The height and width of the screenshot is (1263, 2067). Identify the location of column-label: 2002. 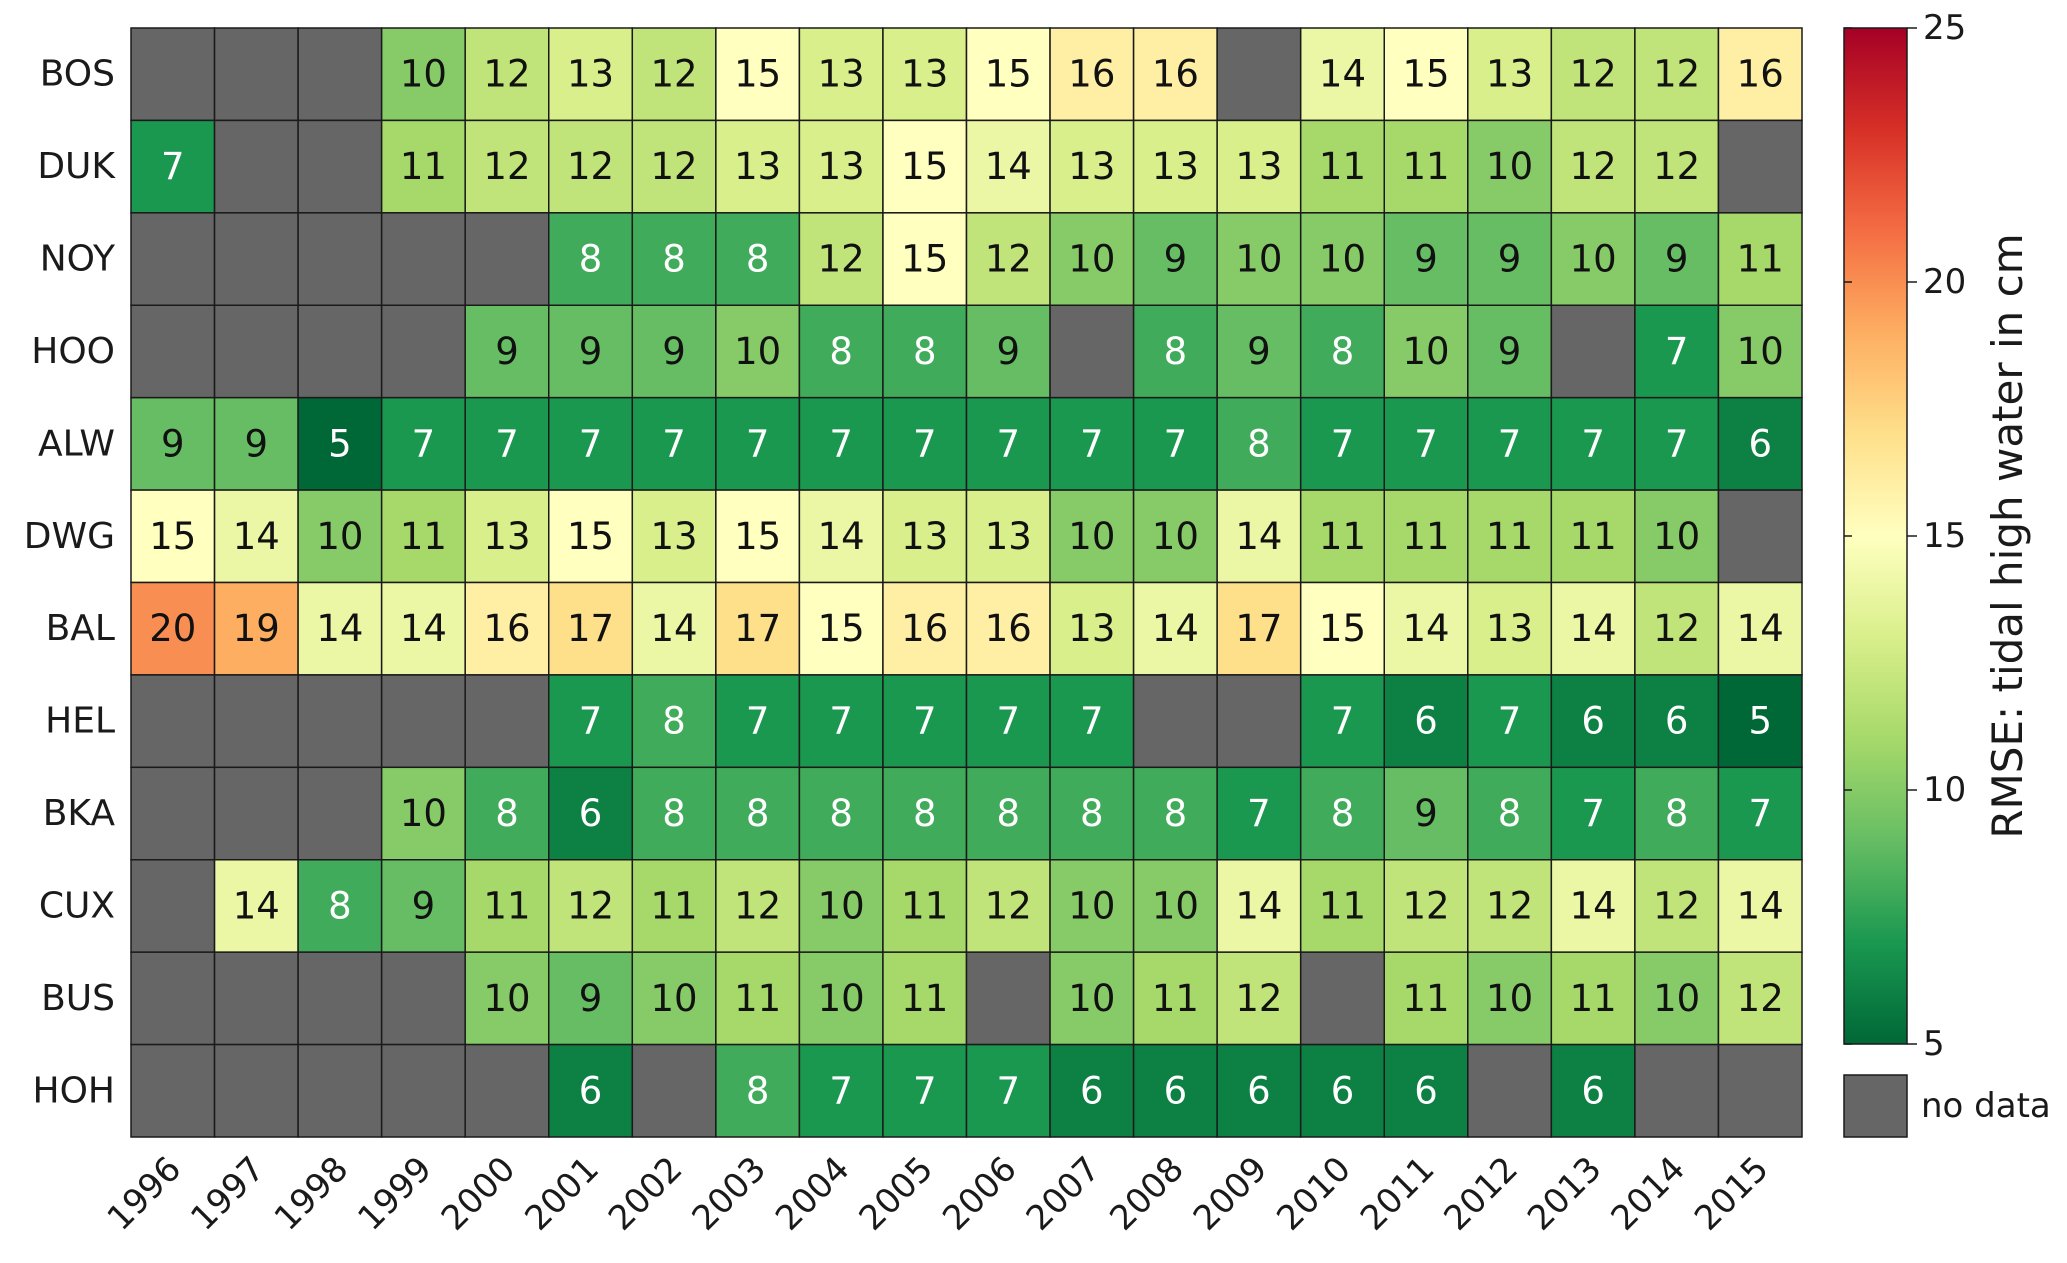
(645, 1193).